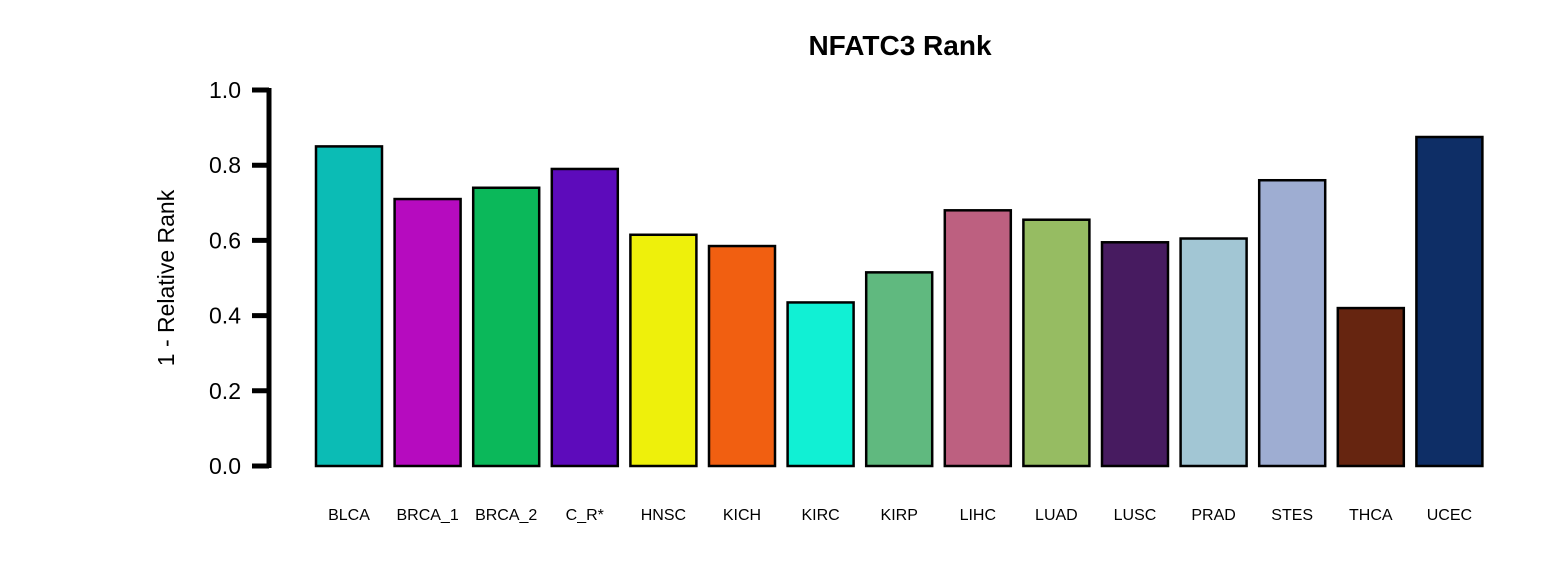  What do you see at coordinates (1056, 515) in the screenshot?
I see `x-tick-label: LUAD` at bounding box center [1056, 515].